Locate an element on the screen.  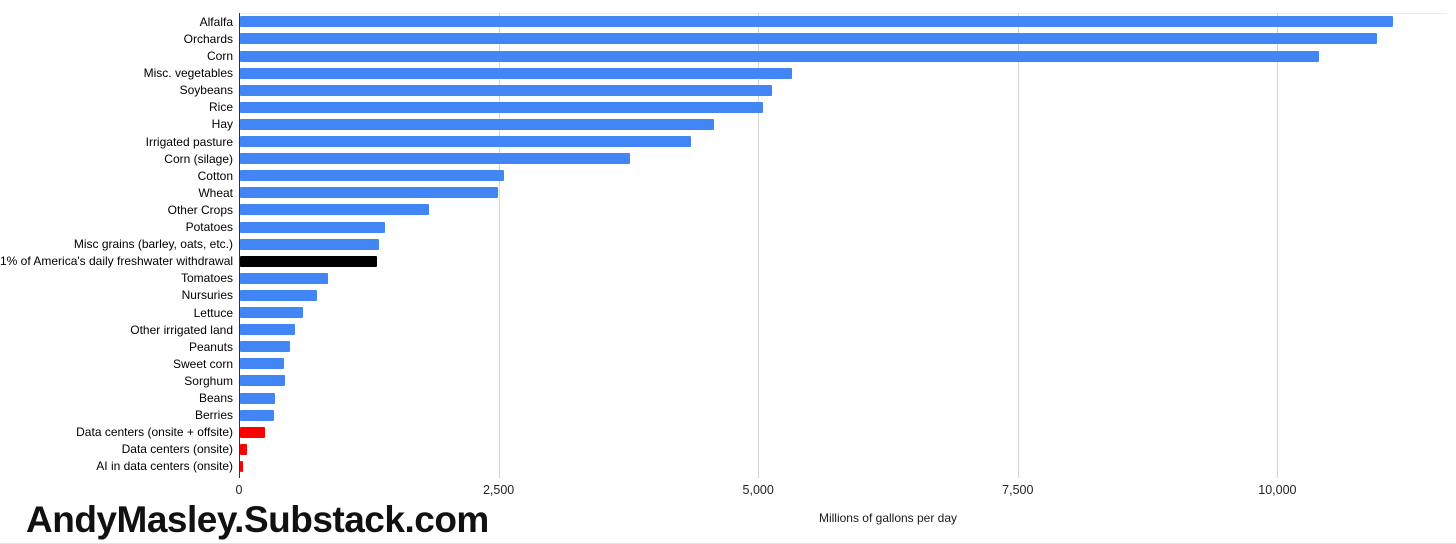
watermark-text: AndyMasley.Substack.com is located at coordinates (257, 519).